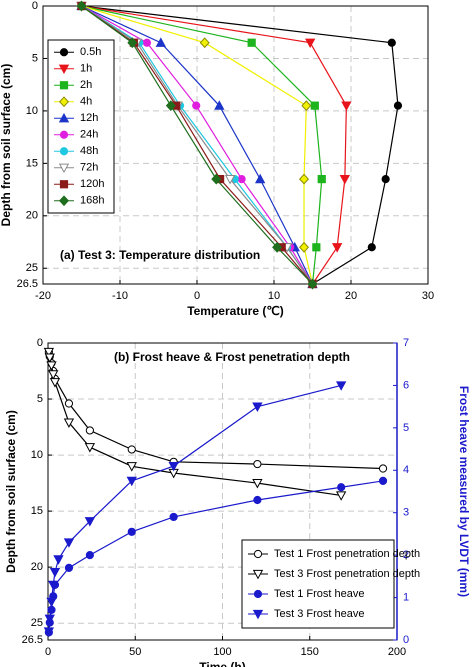 This screenshot has height=667, width=474. What do you see at coordinates (90, 52) in the screenshot?
I see `legend-label: 0.5h` at bounding box center [90, 52].